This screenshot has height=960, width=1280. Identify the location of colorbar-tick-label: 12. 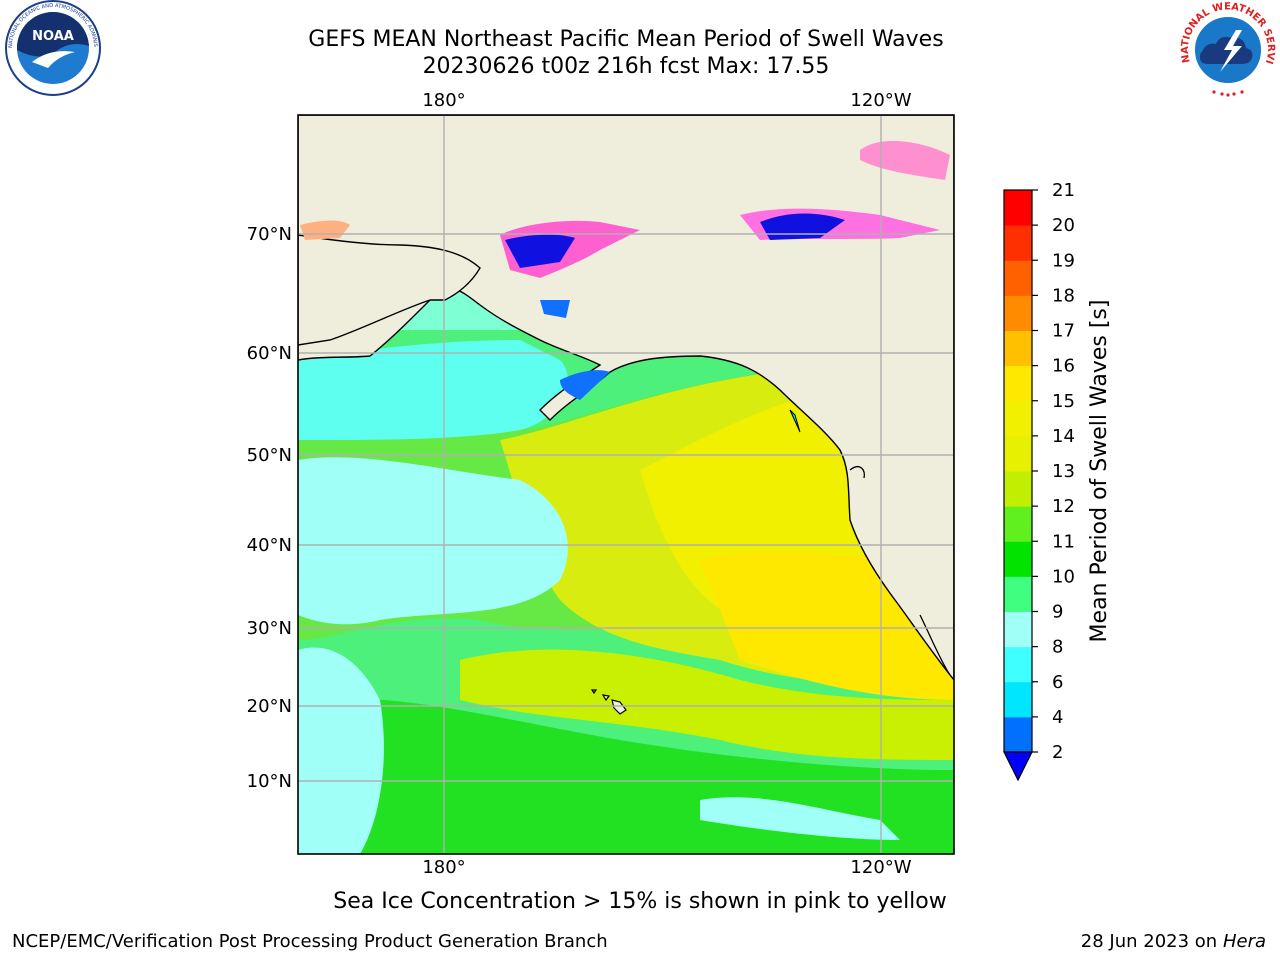
(1063, 506).